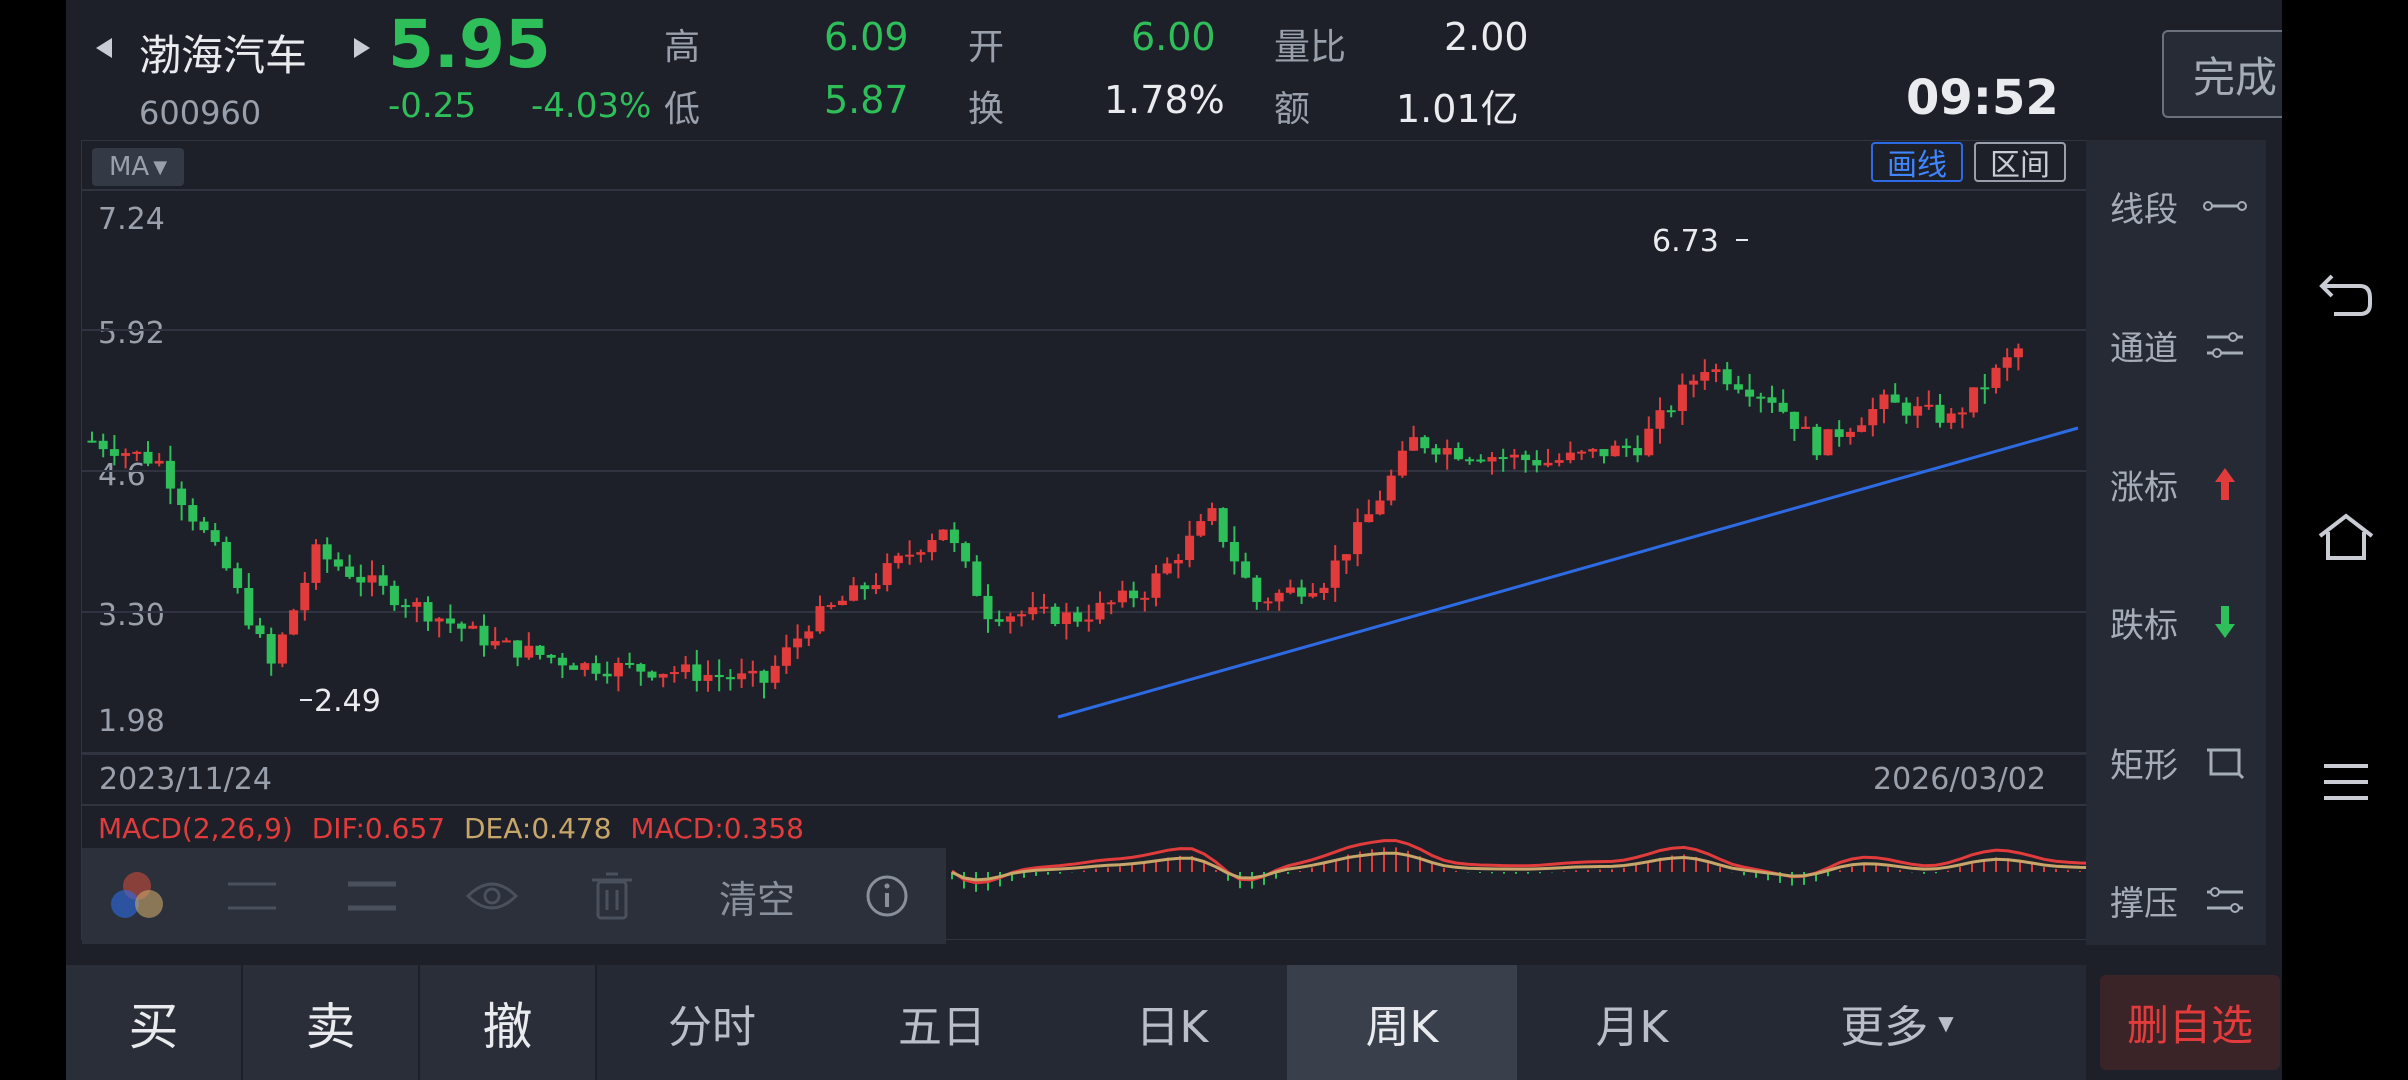  I want to click on trend-line, so click(1568, 572).